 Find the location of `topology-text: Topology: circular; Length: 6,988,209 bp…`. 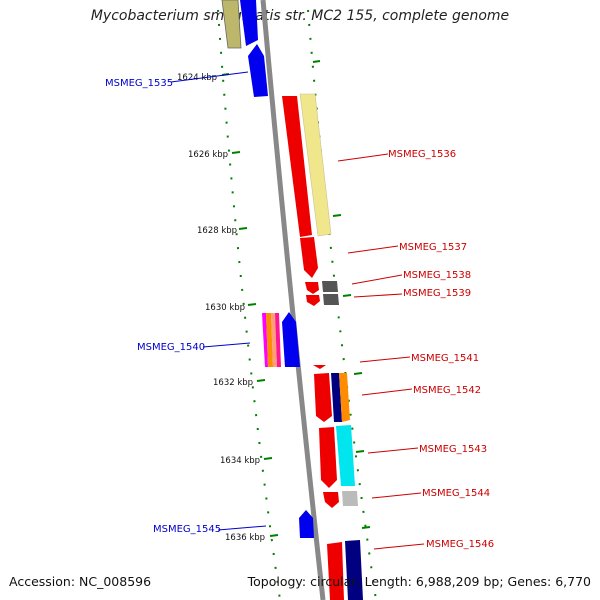

topology-text: Topology: circular; Length: 6,988,209 bp… is located at coordinates (419, 581).